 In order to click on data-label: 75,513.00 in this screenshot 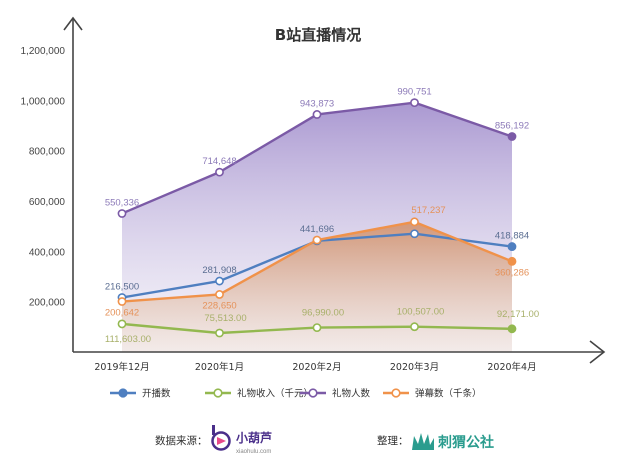, I will do `click(225, 318)`.